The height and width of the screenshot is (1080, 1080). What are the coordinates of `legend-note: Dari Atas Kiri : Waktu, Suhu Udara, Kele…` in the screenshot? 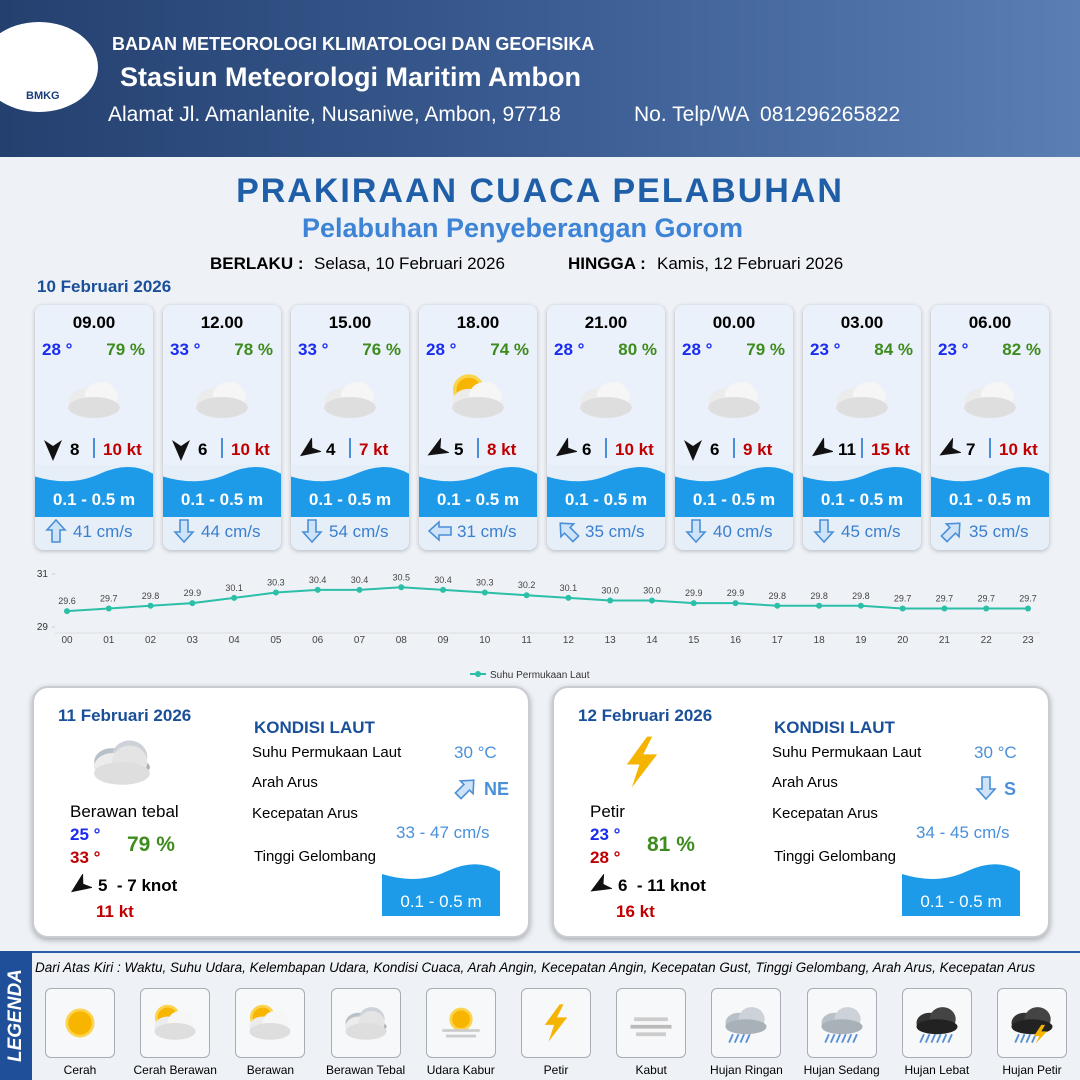 It's located at (535, 967).